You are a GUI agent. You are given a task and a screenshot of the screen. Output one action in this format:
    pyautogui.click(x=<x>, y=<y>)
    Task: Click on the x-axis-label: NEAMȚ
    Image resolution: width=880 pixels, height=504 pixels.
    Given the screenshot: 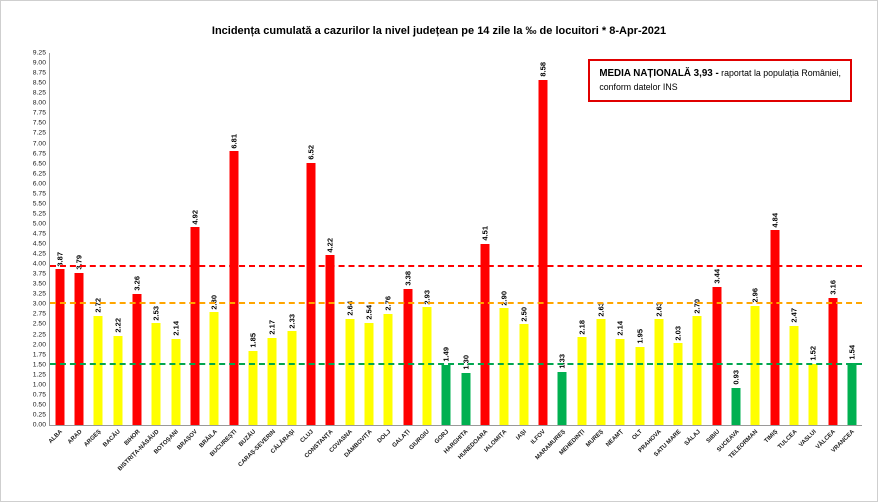 What is the action you would take?
    pyautogui.click(x=615, y=439)
    